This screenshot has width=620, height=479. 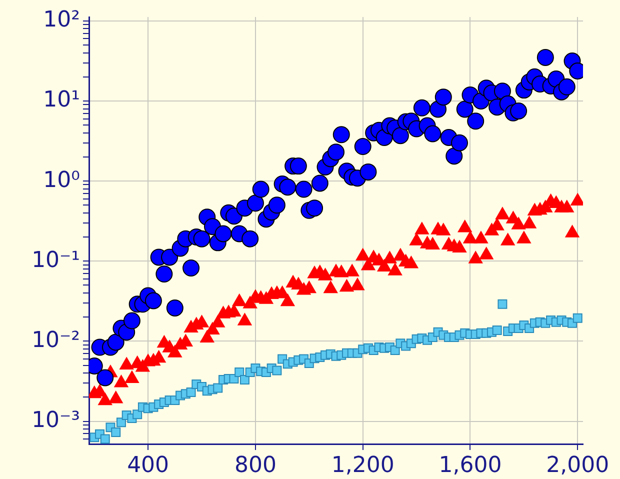 What do you see at coordinates (56, 340) in the screenshot?
I see `y-tick-label: 10⁻²` at bounding box center [56, 340].